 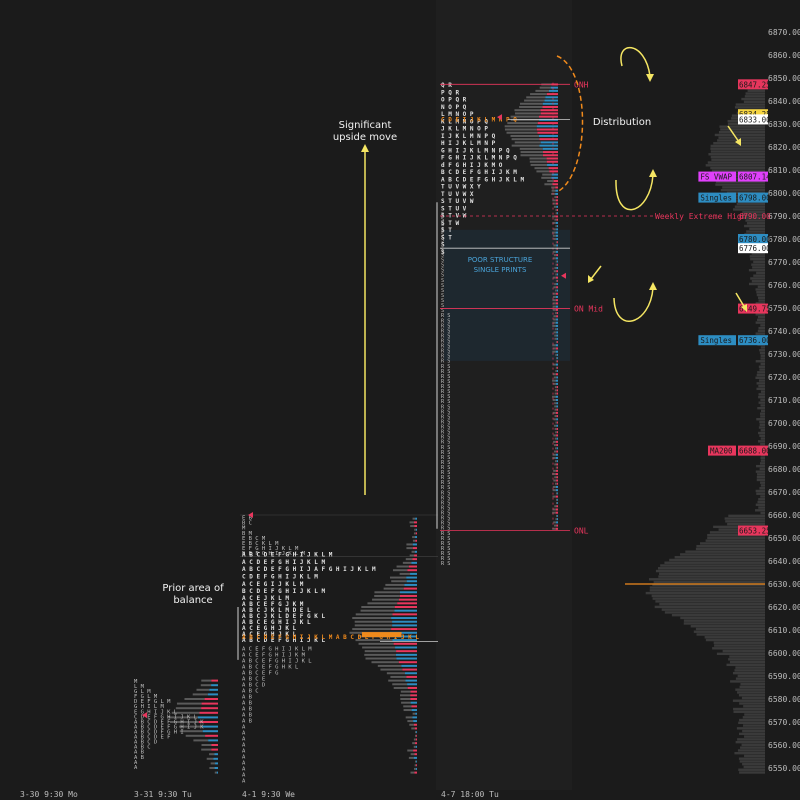 I want to click on tpo-row: E B C M, so click(x=254, y=539).